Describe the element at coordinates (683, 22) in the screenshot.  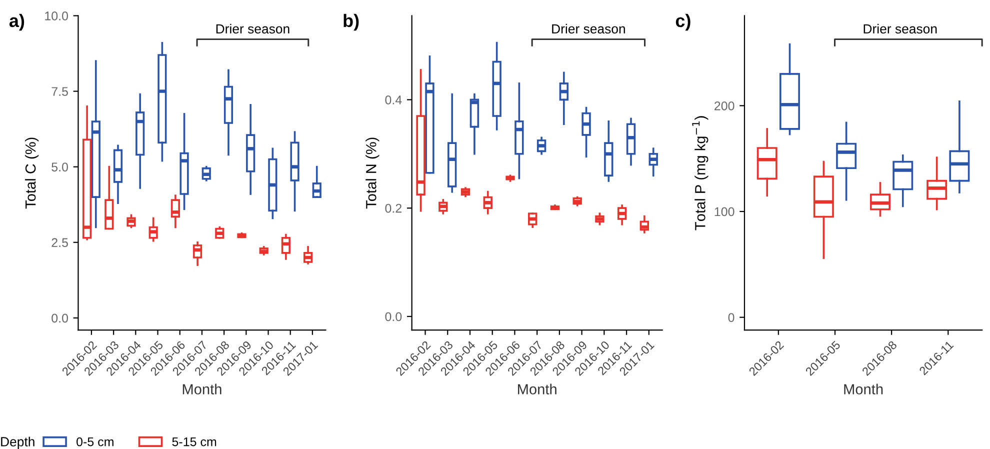
I see `chart-title: c)` at that location.